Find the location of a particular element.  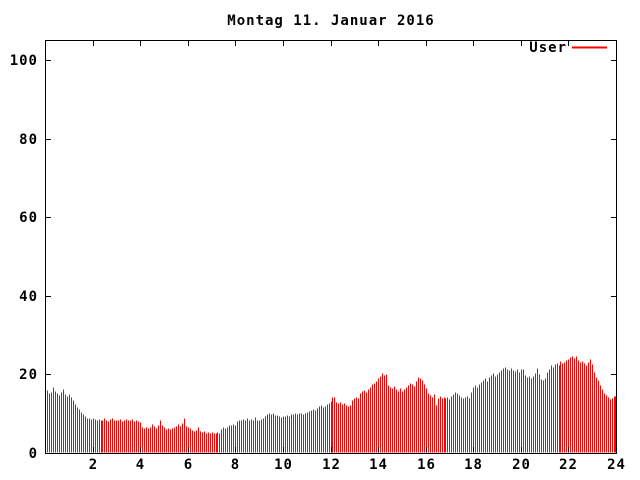

y-tick-label: 20 is located at coordinates (28, 375).